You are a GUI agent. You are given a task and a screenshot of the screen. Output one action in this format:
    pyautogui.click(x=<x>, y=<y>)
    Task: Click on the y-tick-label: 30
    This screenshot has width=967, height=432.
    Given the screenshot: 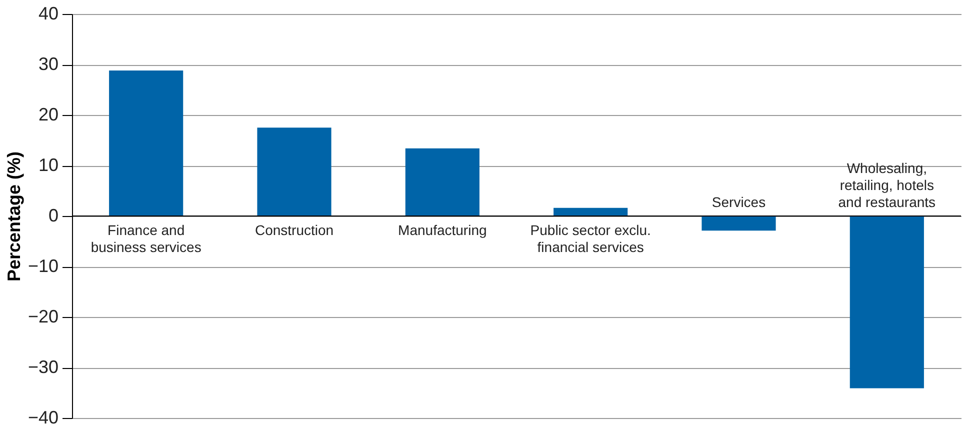 What is the action you would take?
    pyautogui.click(x=48, y=64)
    